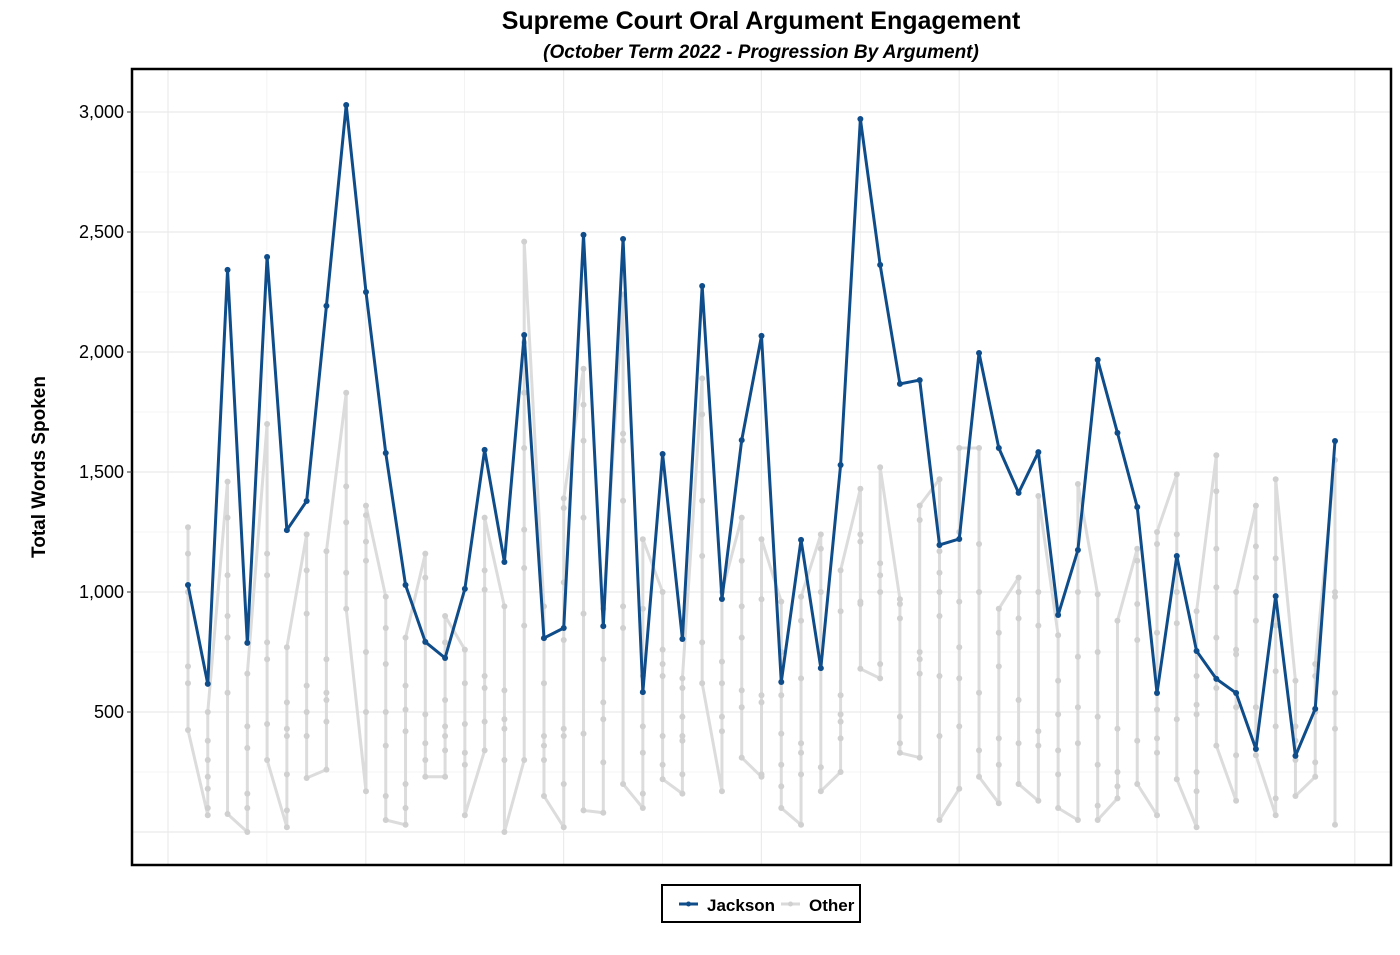 This screenshot has height=955, width=1400. What do you see at coordinates (105, 412) in the screenshot?
I see `y-axis: 500 1,000 1,500 2,000 2,500 3,000` at bounding box center [105, 412].